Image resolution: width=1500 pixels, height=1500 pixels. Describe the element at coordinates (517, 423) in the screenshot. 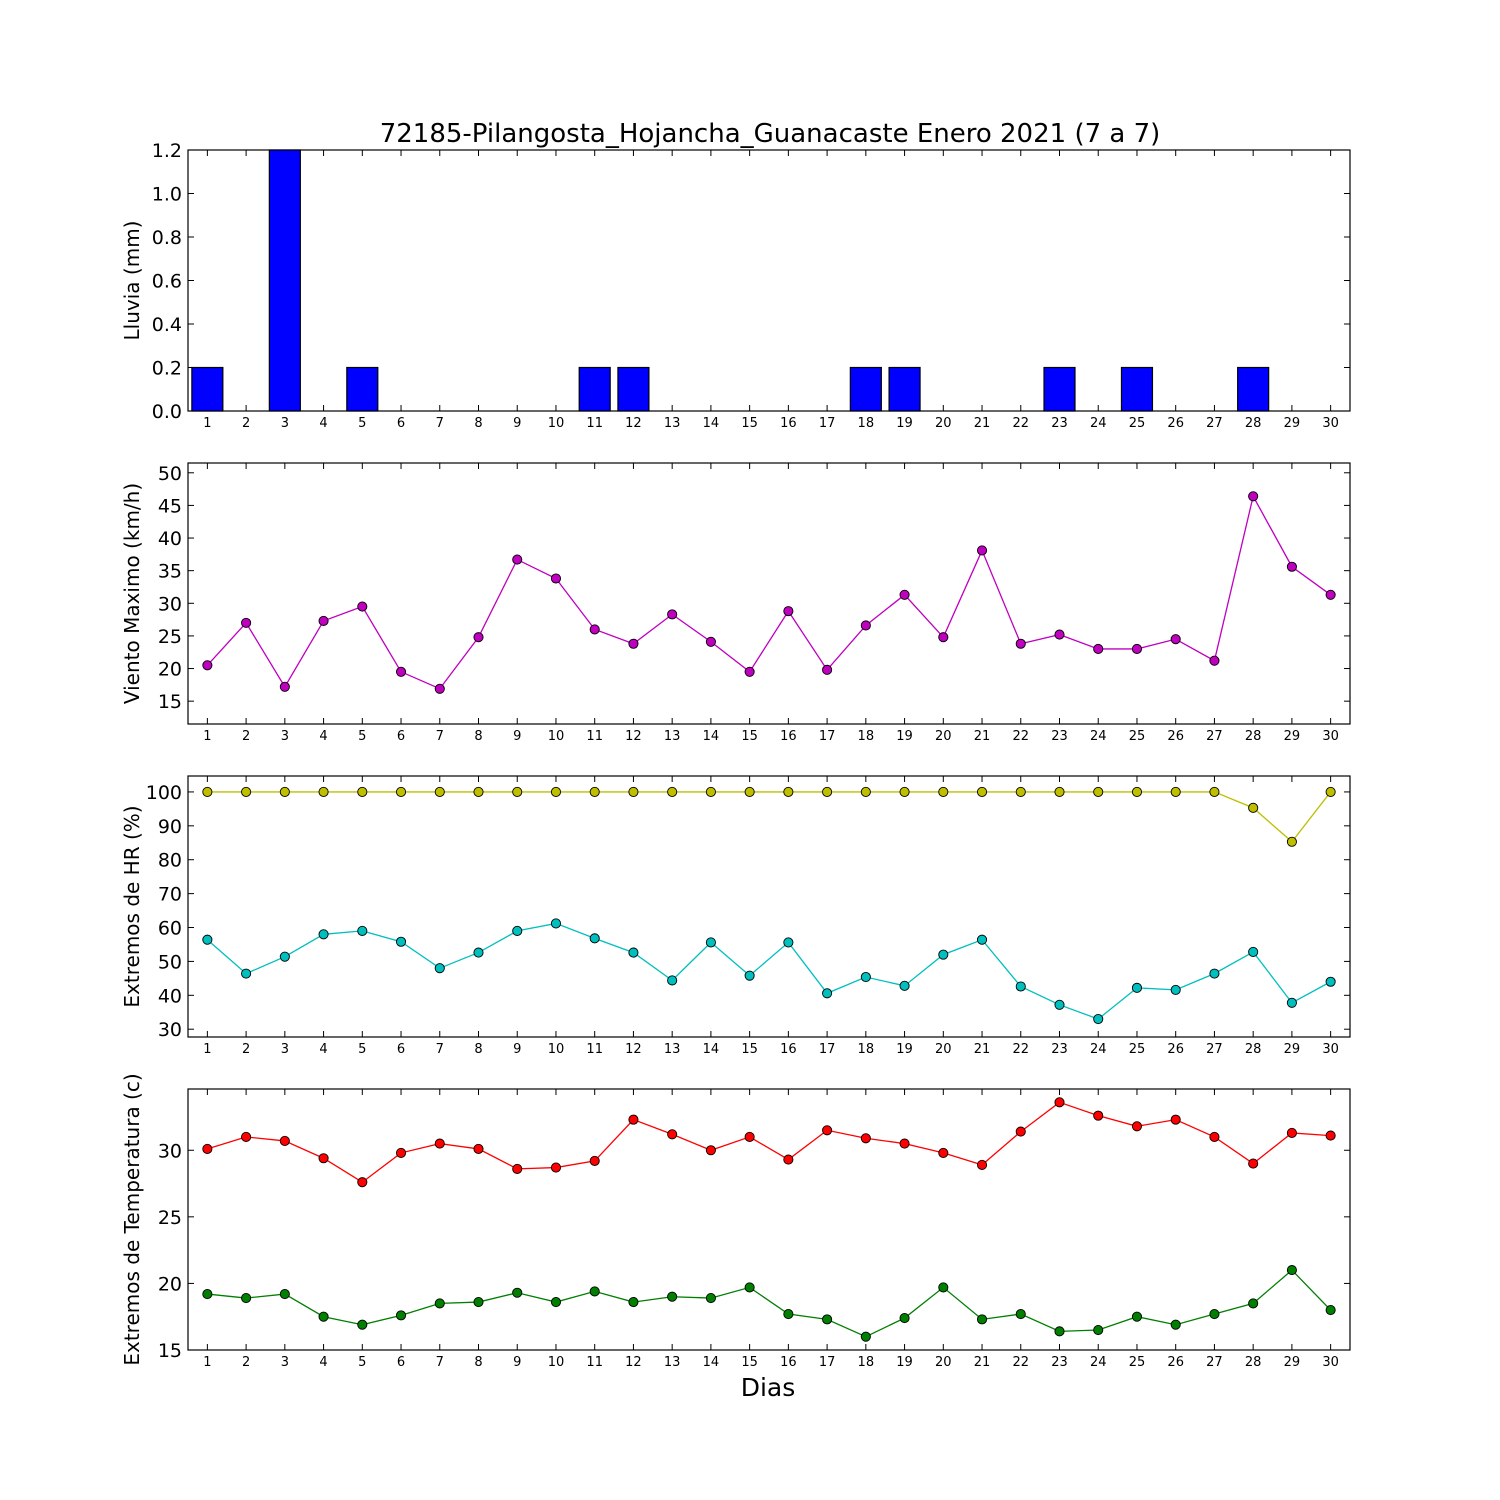

I see `x-tick-label: 9` at that location.